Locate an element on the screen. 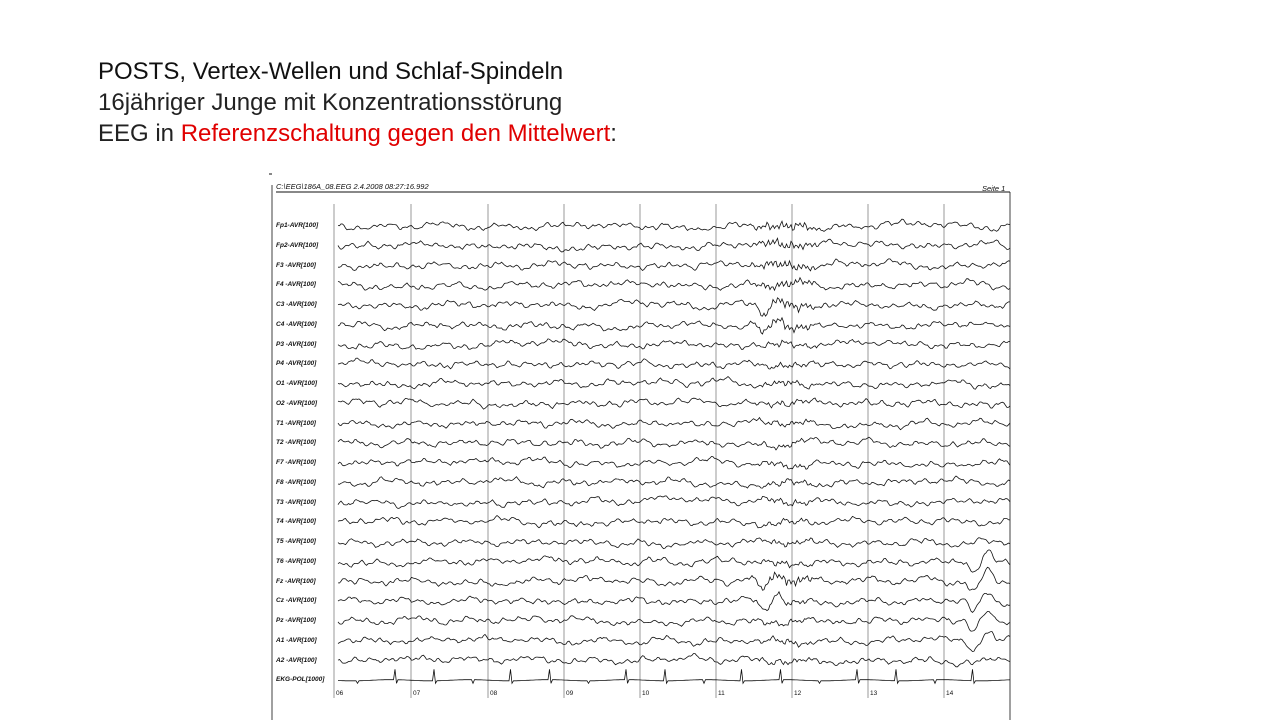  channel-label: EKG-POL[1000] is located at coordinates (300, 680).